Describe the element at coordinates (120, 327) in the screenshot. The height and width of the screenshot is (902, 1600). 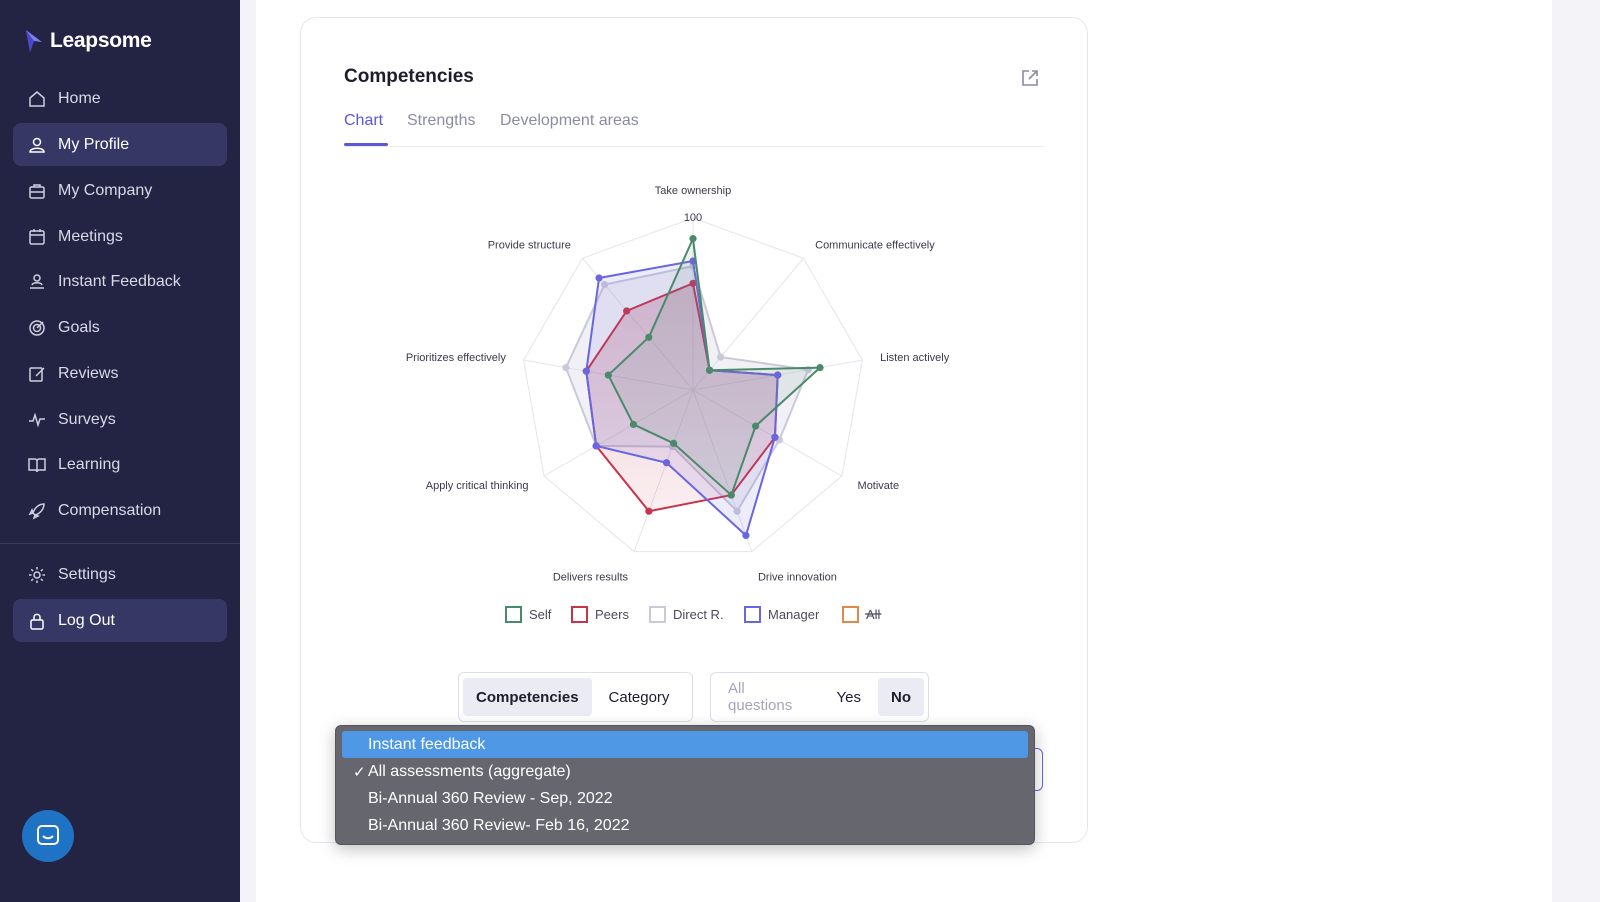
I see `sidebar-item-goals: Goals` at that location.